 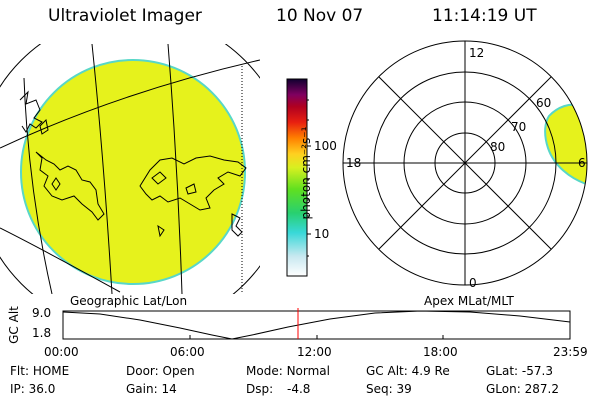 What do you see at coordinates (519, 127) in the screenshot?
I see `polar-lat-70: 70` at bounding box center [519, 127].